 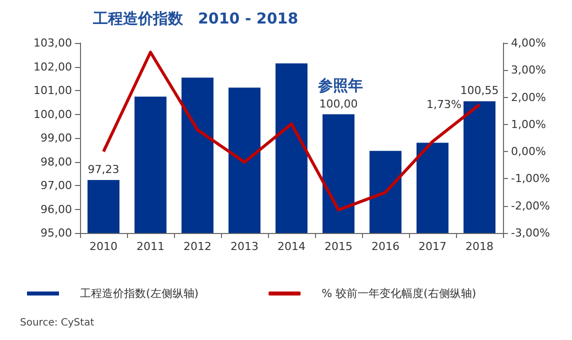 What do you see at coordinates (53, 90) in the screenshot?
I see `y-tick-label: 101,00` at bounding box center [53, 90].